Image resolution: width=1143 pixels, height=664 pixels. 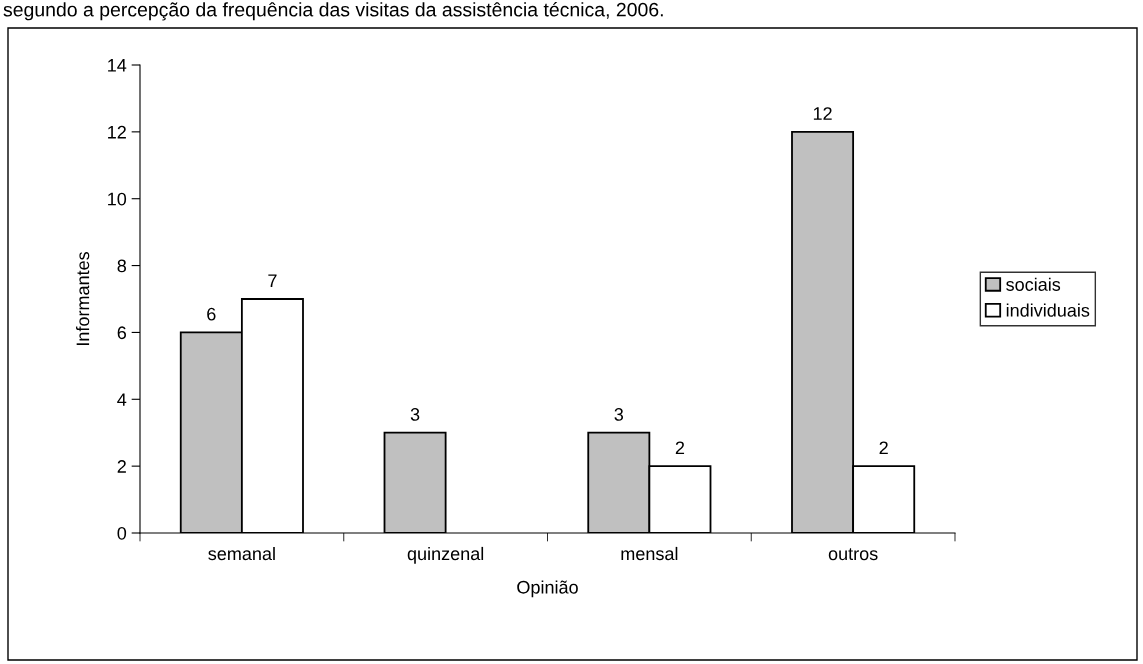 What do you see at coordinates (333, 11) in the screenshot?
I see `chart-title: segundo a percepção da frequência das visitas da assistência técnica, 2006.` at bounding box center [333, 11].